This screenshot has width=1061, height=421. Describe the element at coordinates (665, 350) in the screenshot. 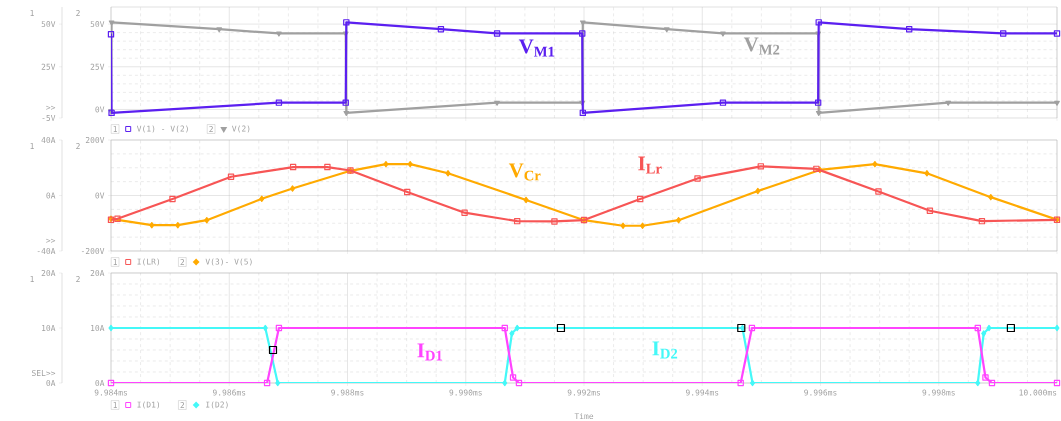

I see `annotation: I$_{D2}$` at that location.